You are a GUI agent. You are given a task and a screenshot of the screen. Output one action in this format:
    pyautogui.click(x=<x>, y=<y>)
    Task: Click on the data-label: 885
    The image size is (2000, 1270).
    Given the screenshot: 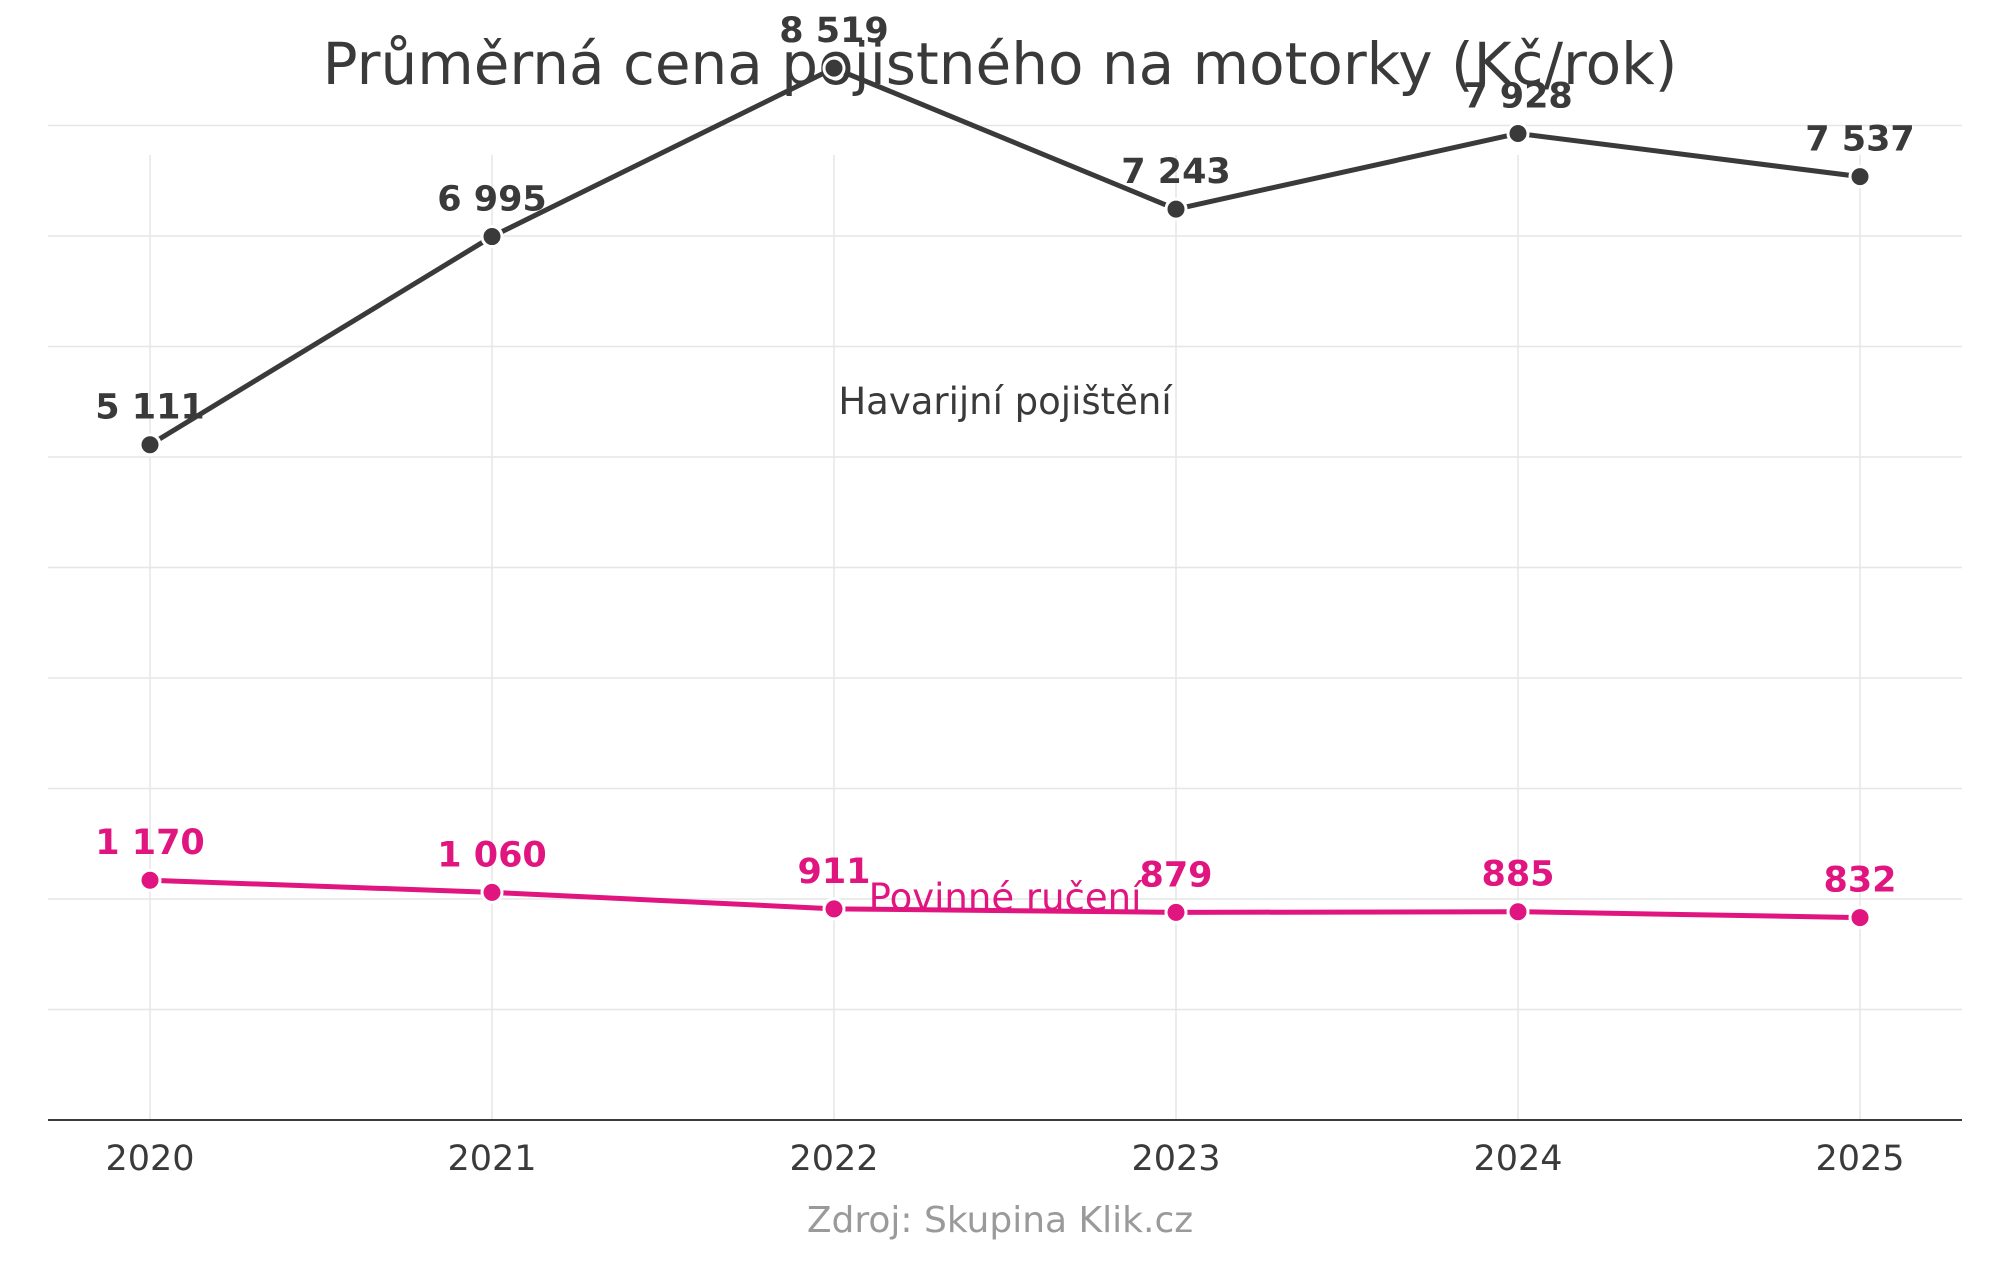 What is the action you would take?
    pyautogui.click(x=1517, y=875)
    